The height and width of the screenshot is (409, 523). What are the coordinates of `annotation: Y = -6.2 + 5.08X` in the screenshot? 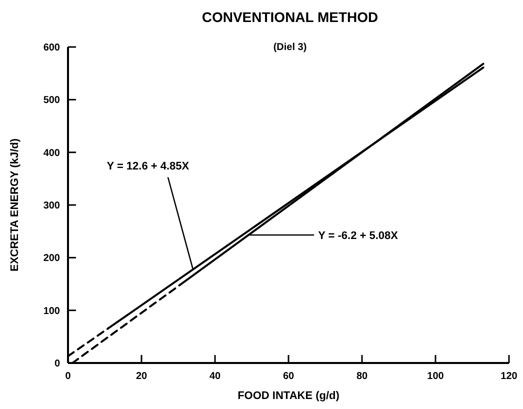 It's located at (358, 236).